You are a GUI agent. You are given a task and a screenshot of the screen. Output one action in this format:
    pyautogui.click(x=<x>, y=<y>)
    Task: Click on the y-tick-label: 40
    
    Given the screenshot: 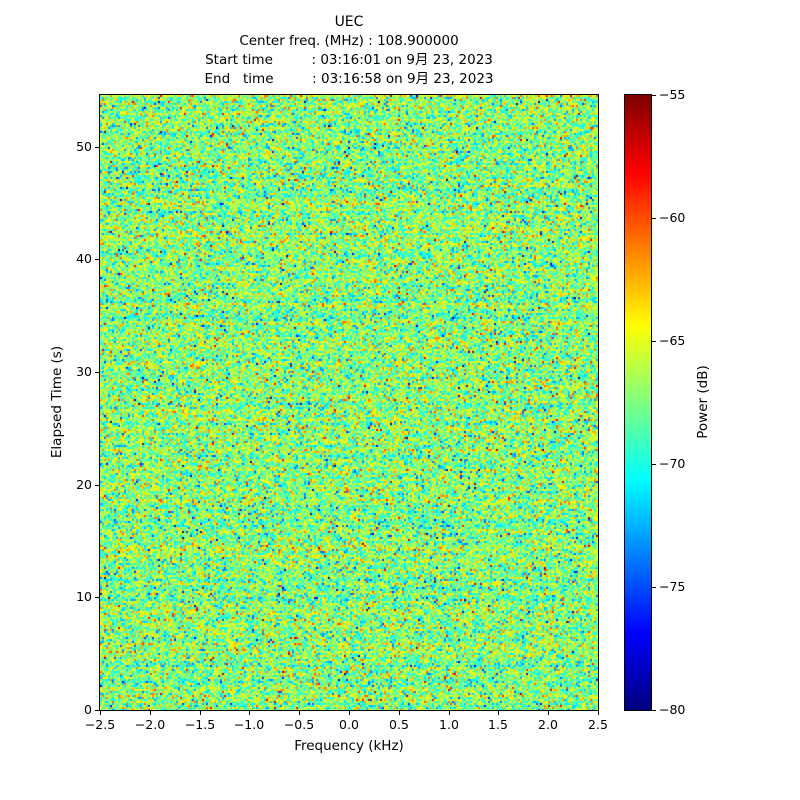 What is the action you would take?
    pyautogui.click(x=84, y=258)
    